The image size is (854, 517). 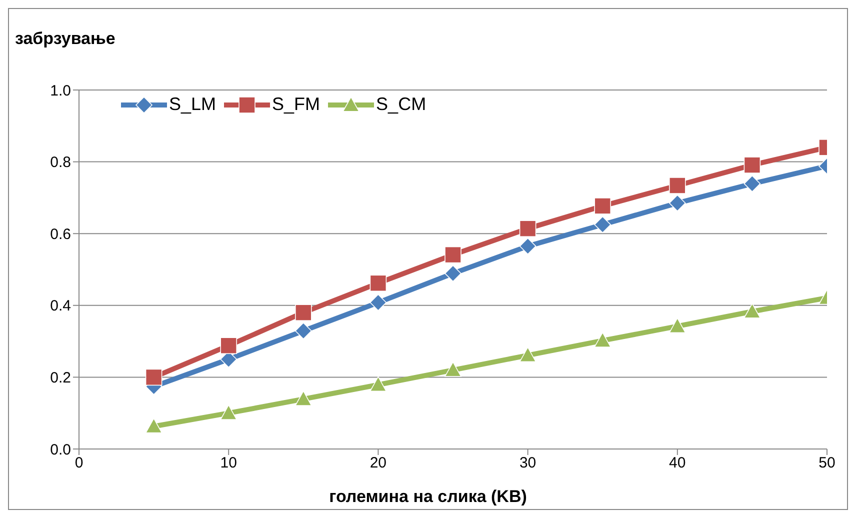 I want to click on y-tick-label: 0.2, so click(x=60, y=378).